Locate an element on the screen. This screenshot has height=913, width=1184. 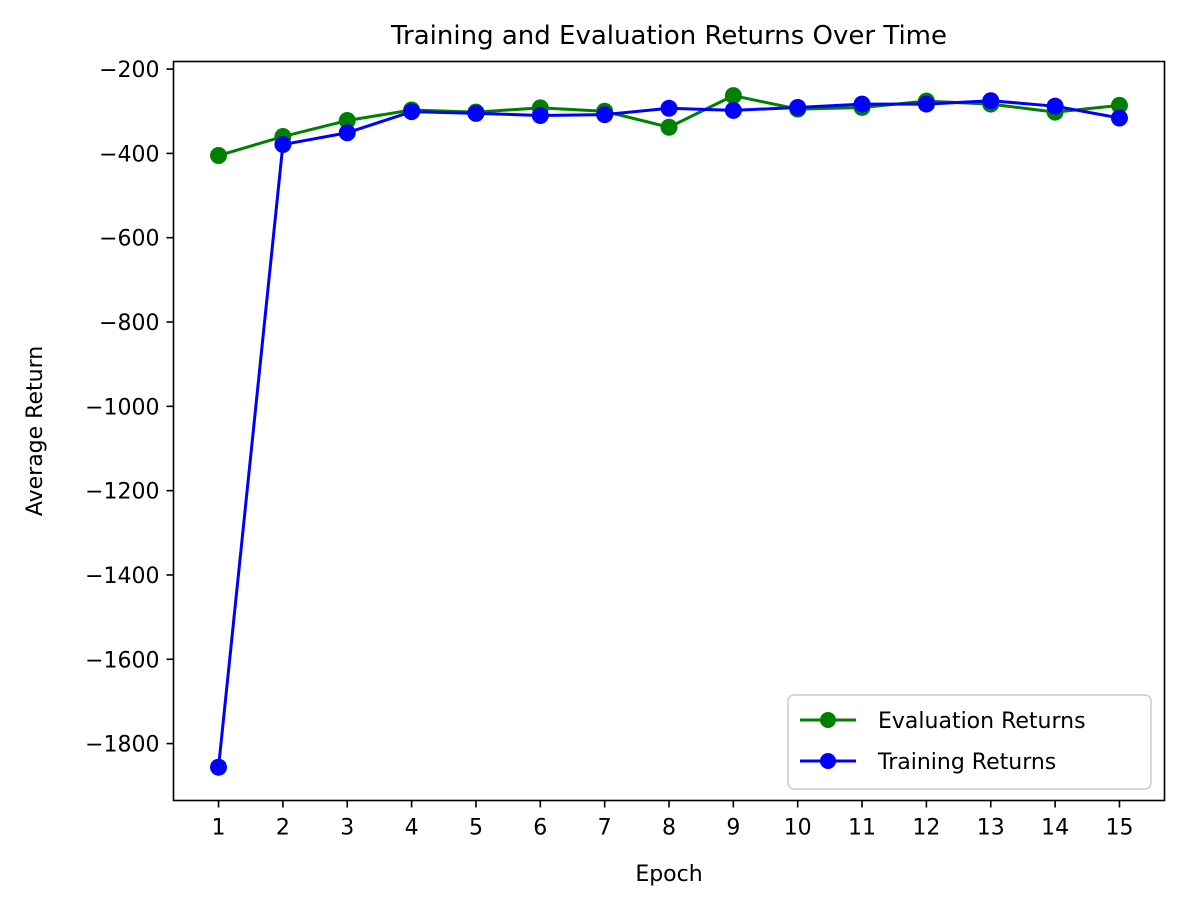
x-tick-label: 3 is located at coordinates (347, 828).